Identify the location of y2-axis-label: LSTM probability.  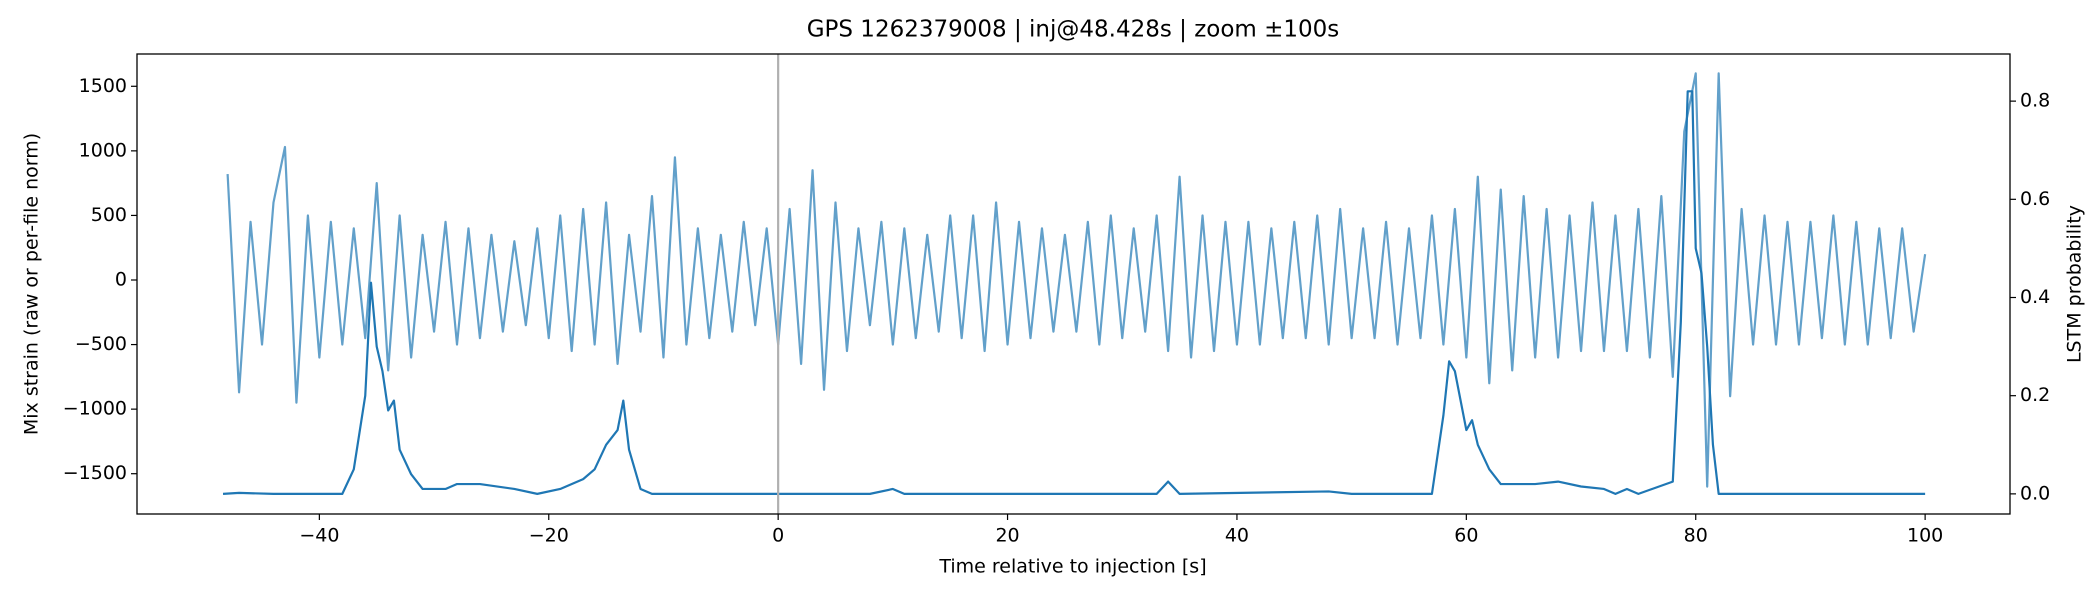
(2075, 284).